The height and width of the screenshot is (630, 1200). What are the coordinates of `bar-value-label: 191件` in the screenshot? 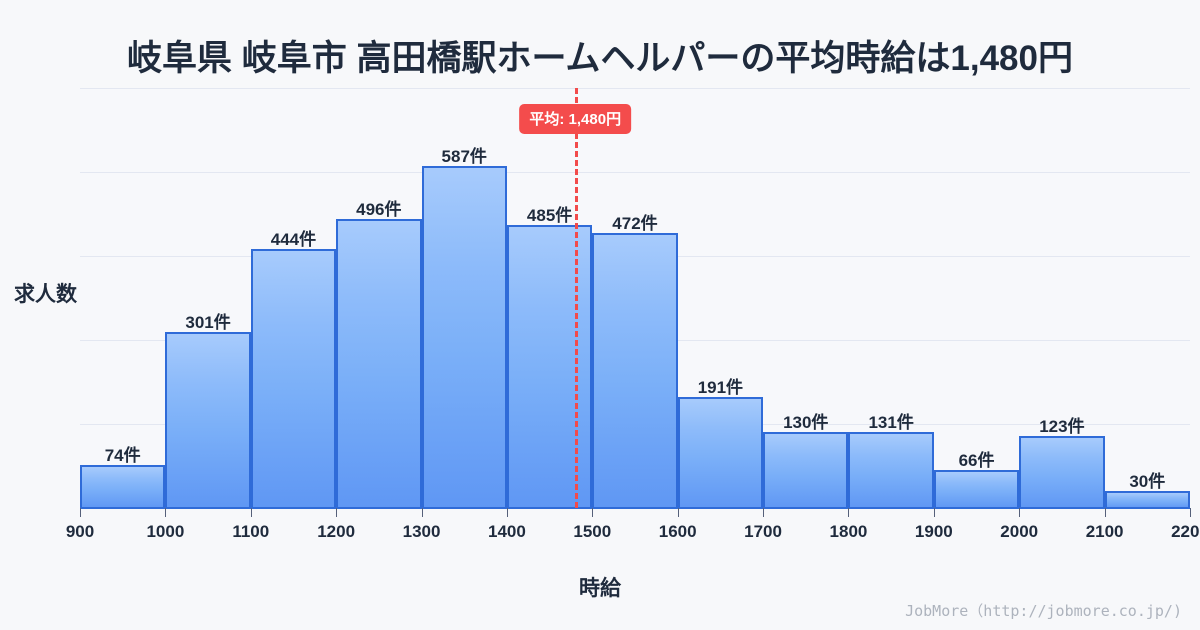 It's located at (720, 387).